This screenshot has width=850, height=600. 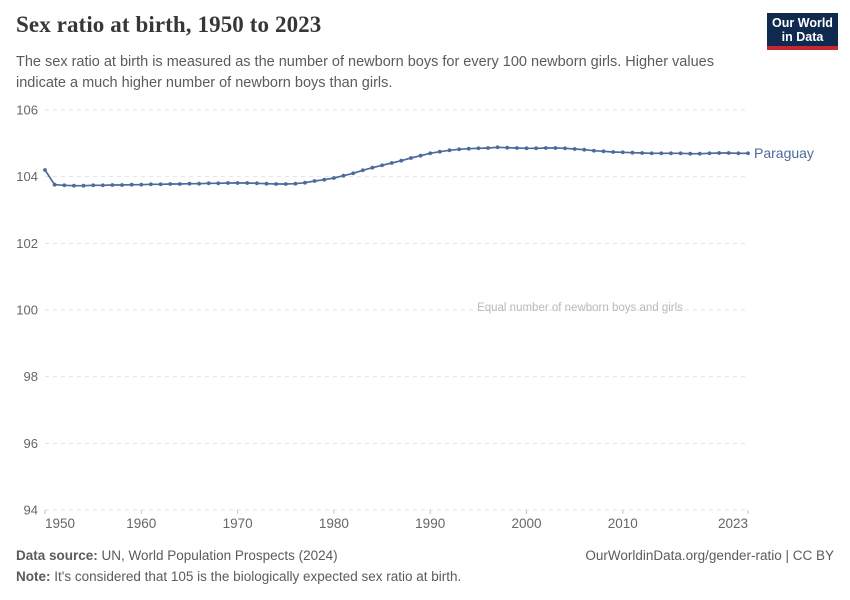 What do you see at coordinates (526, 523) in the screenshot?
I see `x-tick-label: 2000` at bounding box center [526, 523].